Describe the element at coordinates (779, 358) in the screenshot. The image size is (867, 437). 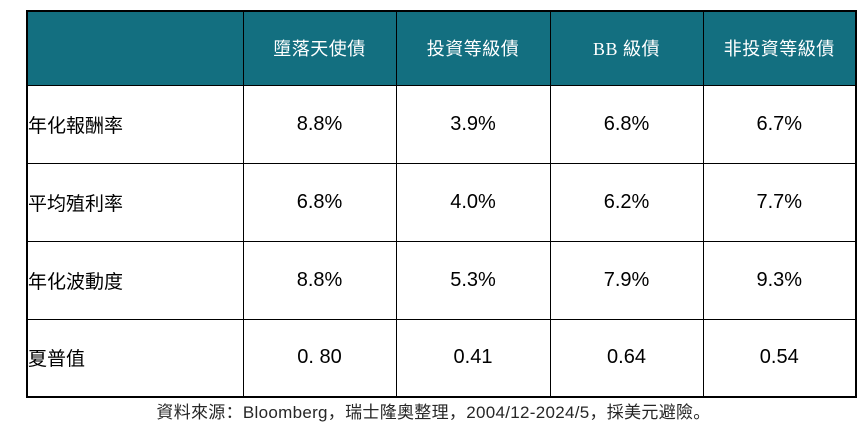
I see `table-cell: 0.54` at that location.